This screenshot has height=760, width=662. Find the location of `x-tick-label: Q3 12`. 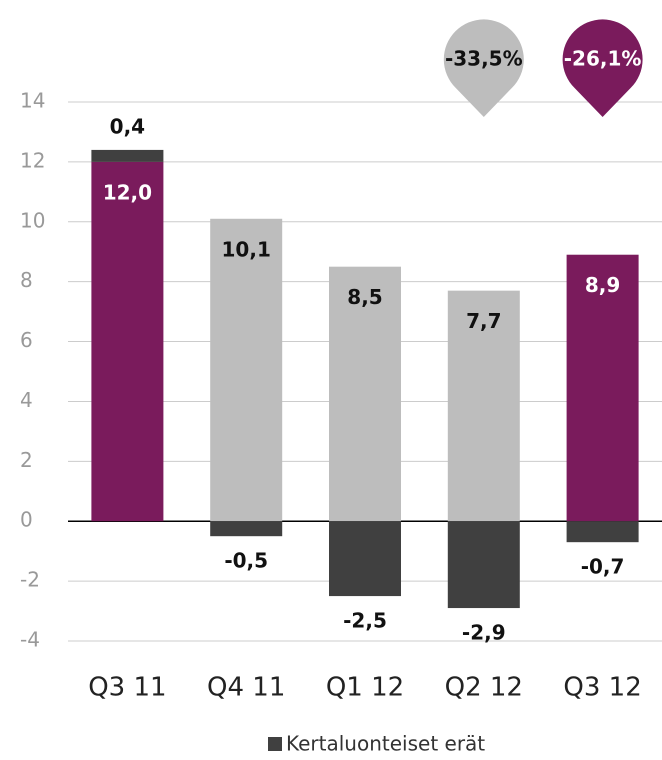

x-tick-label: Q3 12 is located at coordinates (602, 688).